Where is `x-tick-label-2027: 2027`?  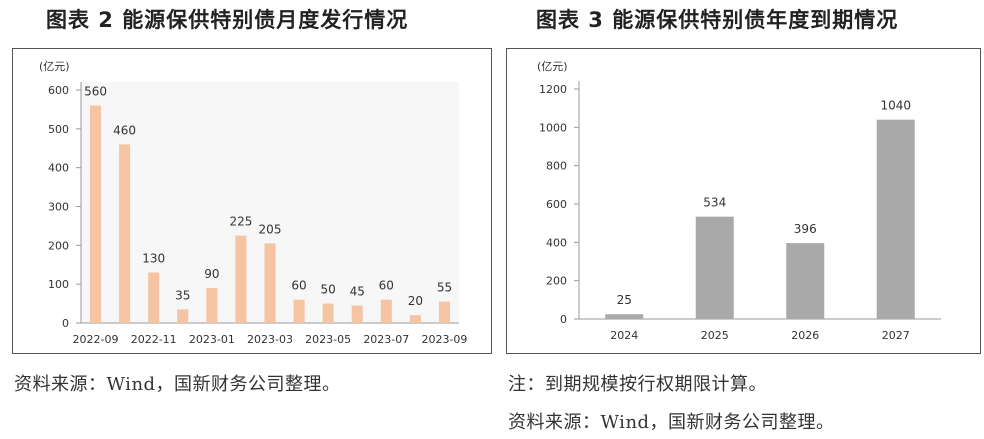 x-tick-label-2027: 2027 is located at coordinates (896, 335).